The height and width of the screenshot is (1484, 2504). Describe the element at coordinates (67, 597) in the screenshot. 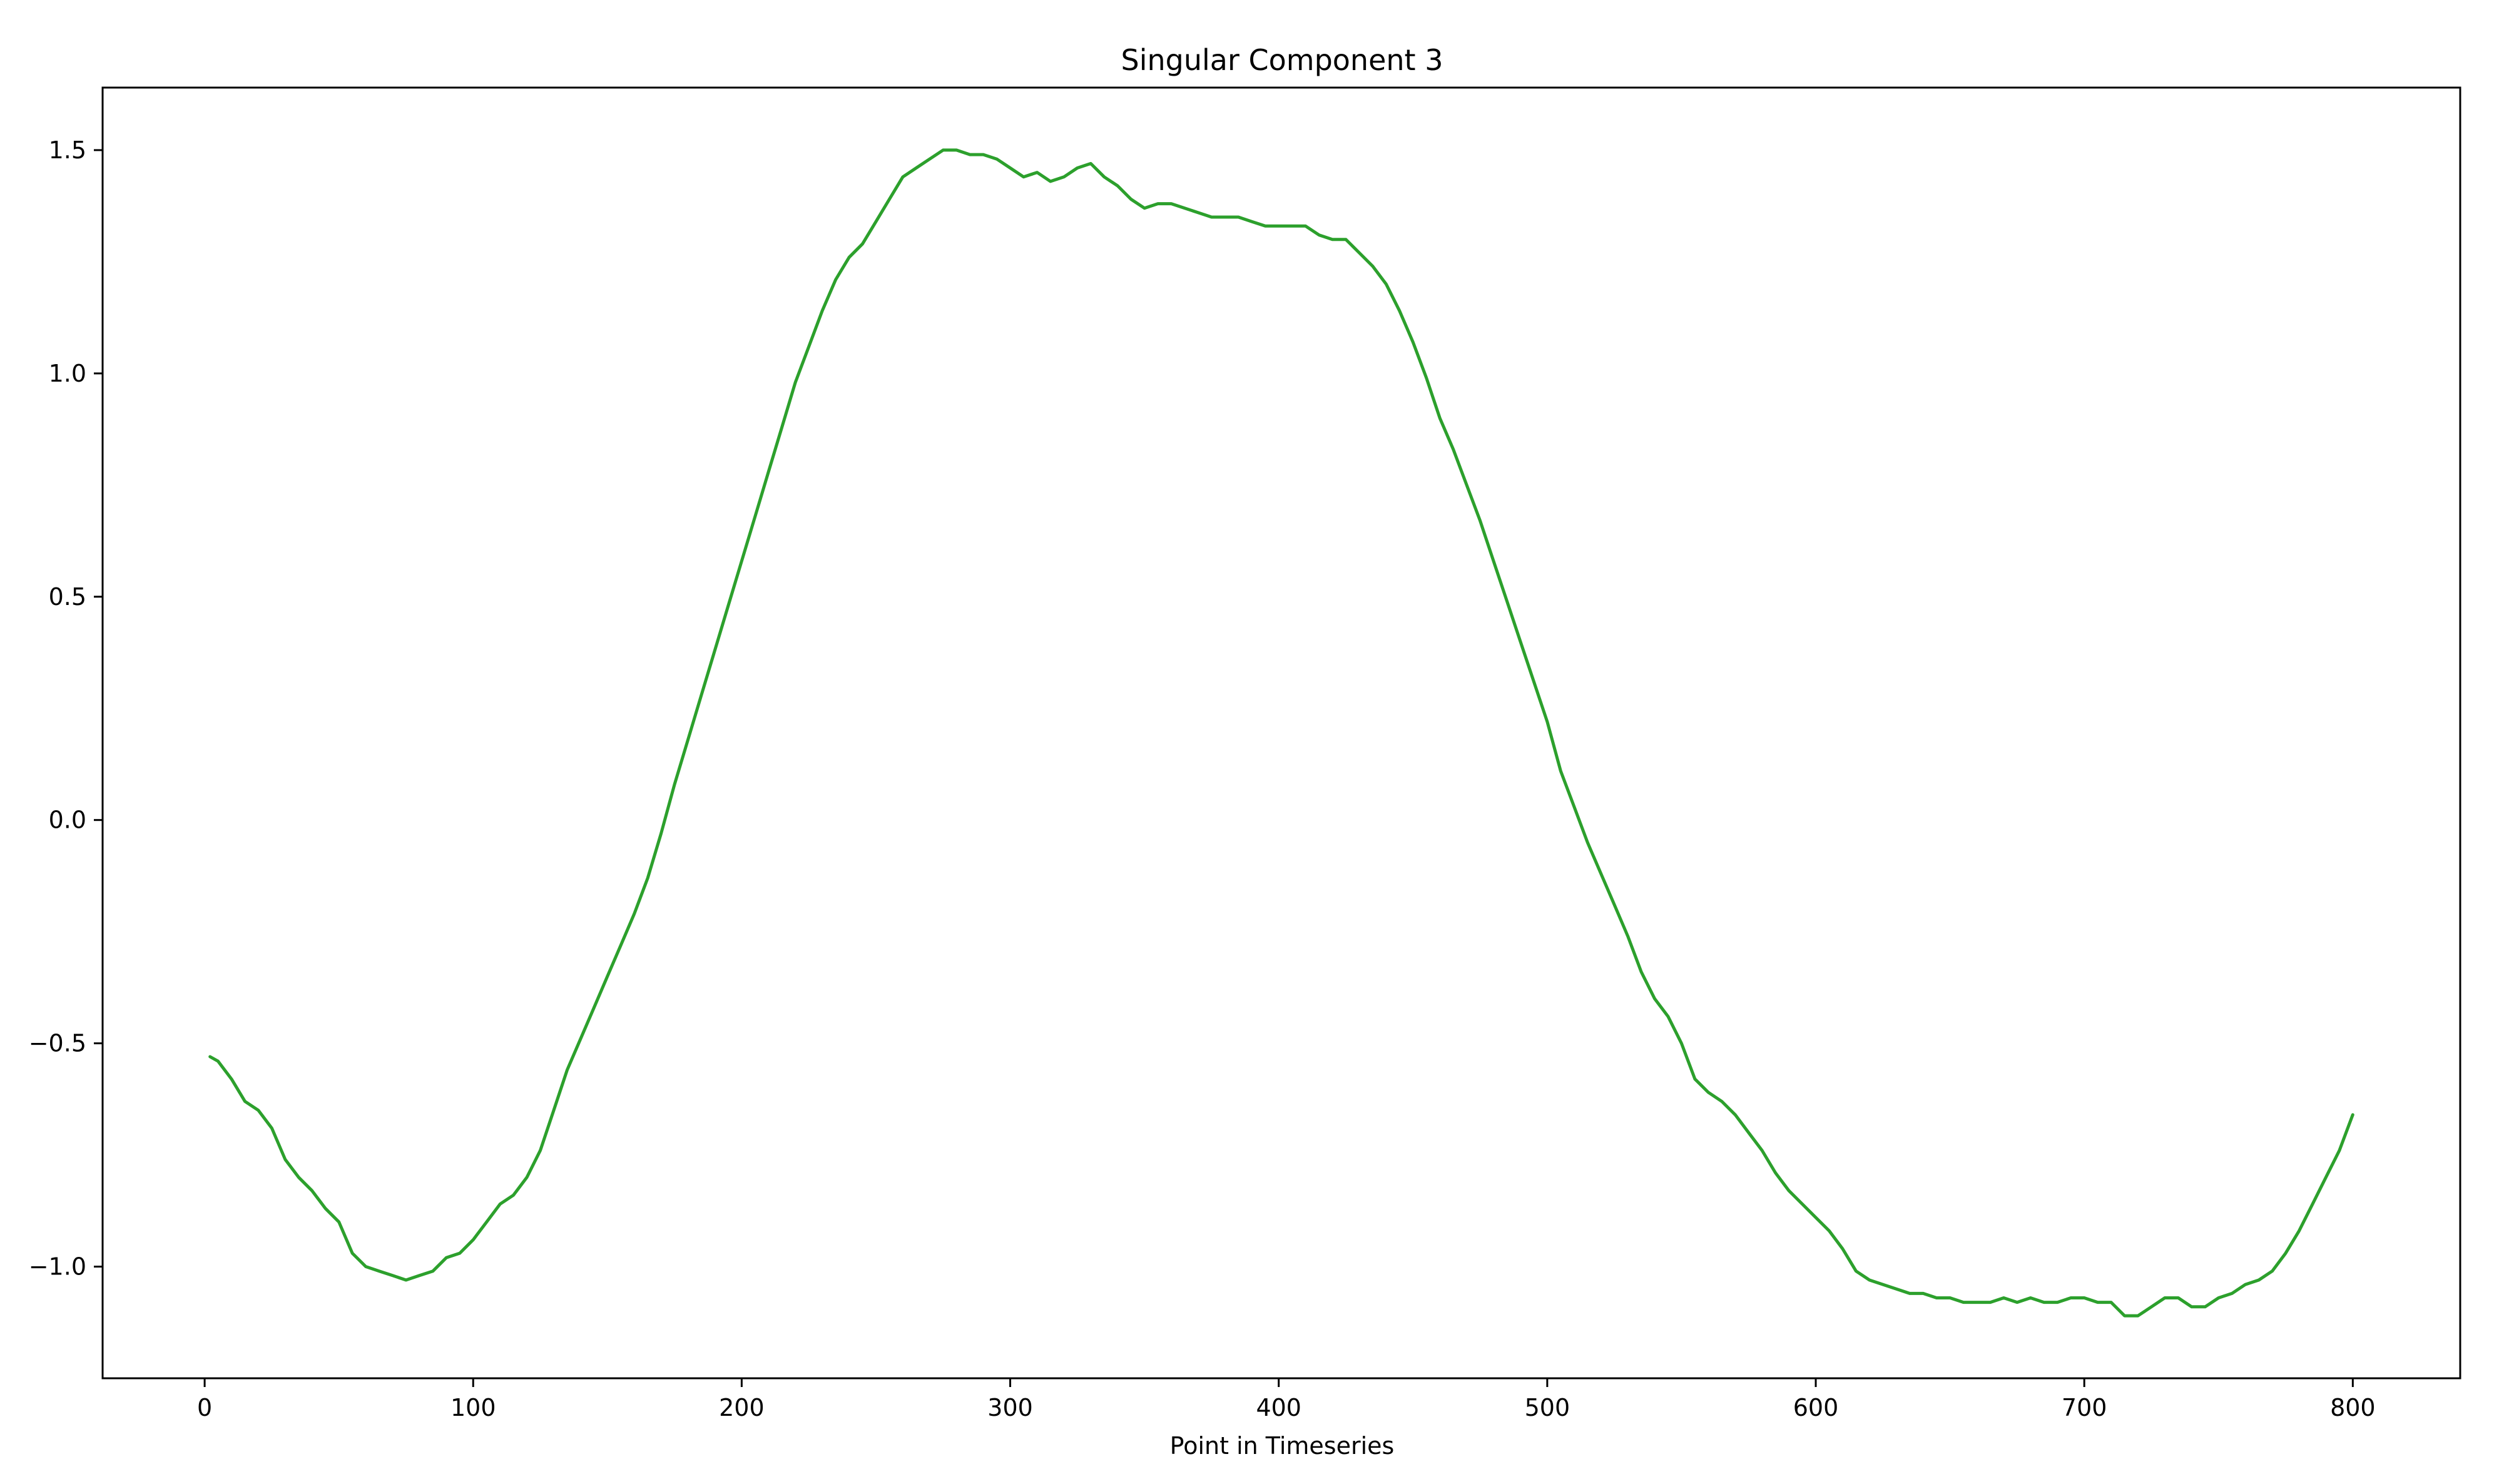

I see `y-tick-label: 0.5` at that location.